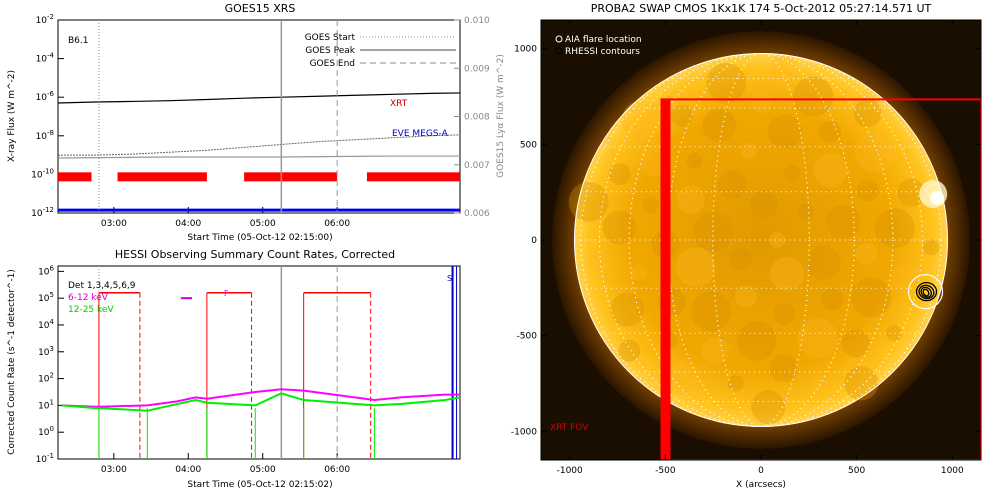 The width and height of the screenshot is (1000, 500). Describe the element at coordinates (332, 64) in the screenshot. I see `legend-goes-end: GOES End` at that location.